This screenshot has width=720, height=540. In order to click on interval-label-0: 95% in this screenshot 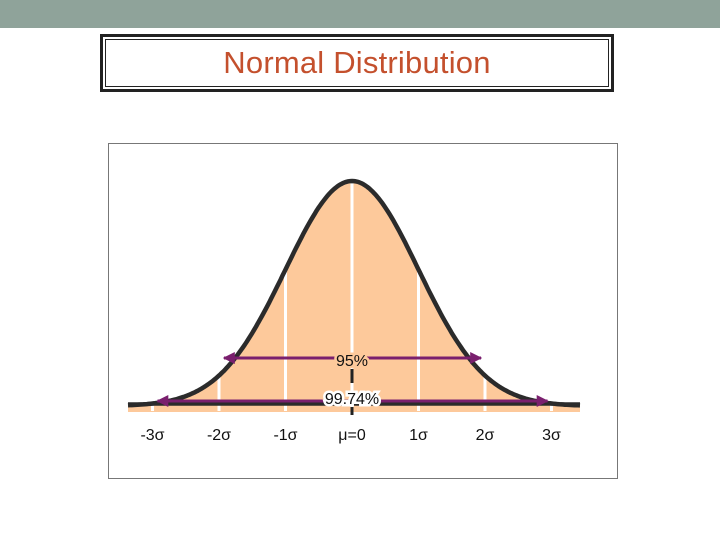, I will do `click(352, 361)`.